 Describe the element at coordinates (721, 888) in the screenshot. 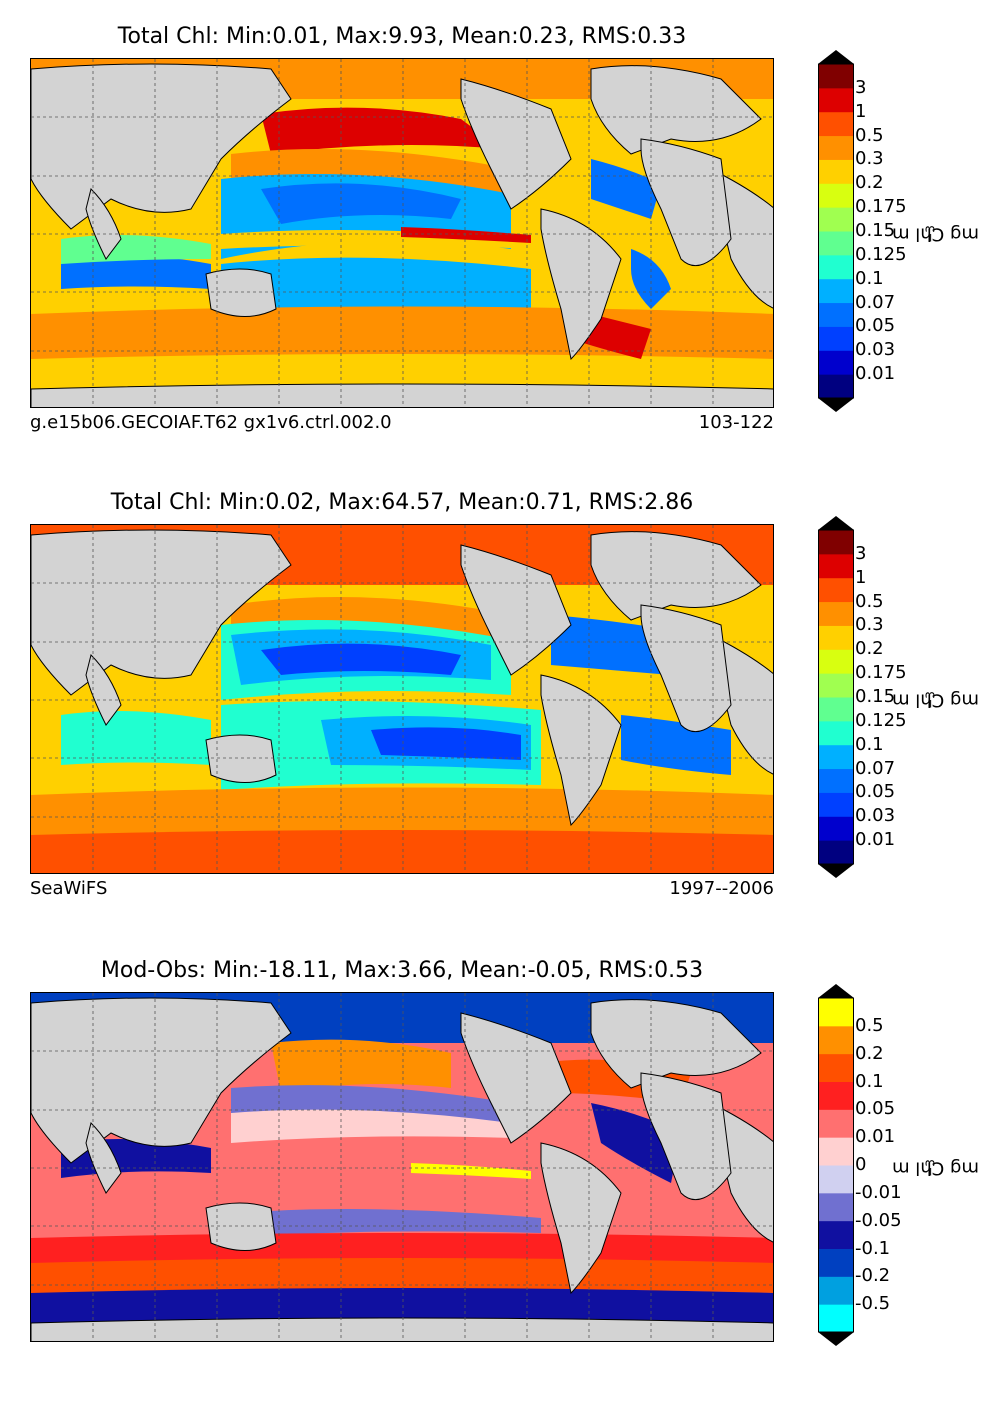

I see `period-label: 1997--2006` at that location.